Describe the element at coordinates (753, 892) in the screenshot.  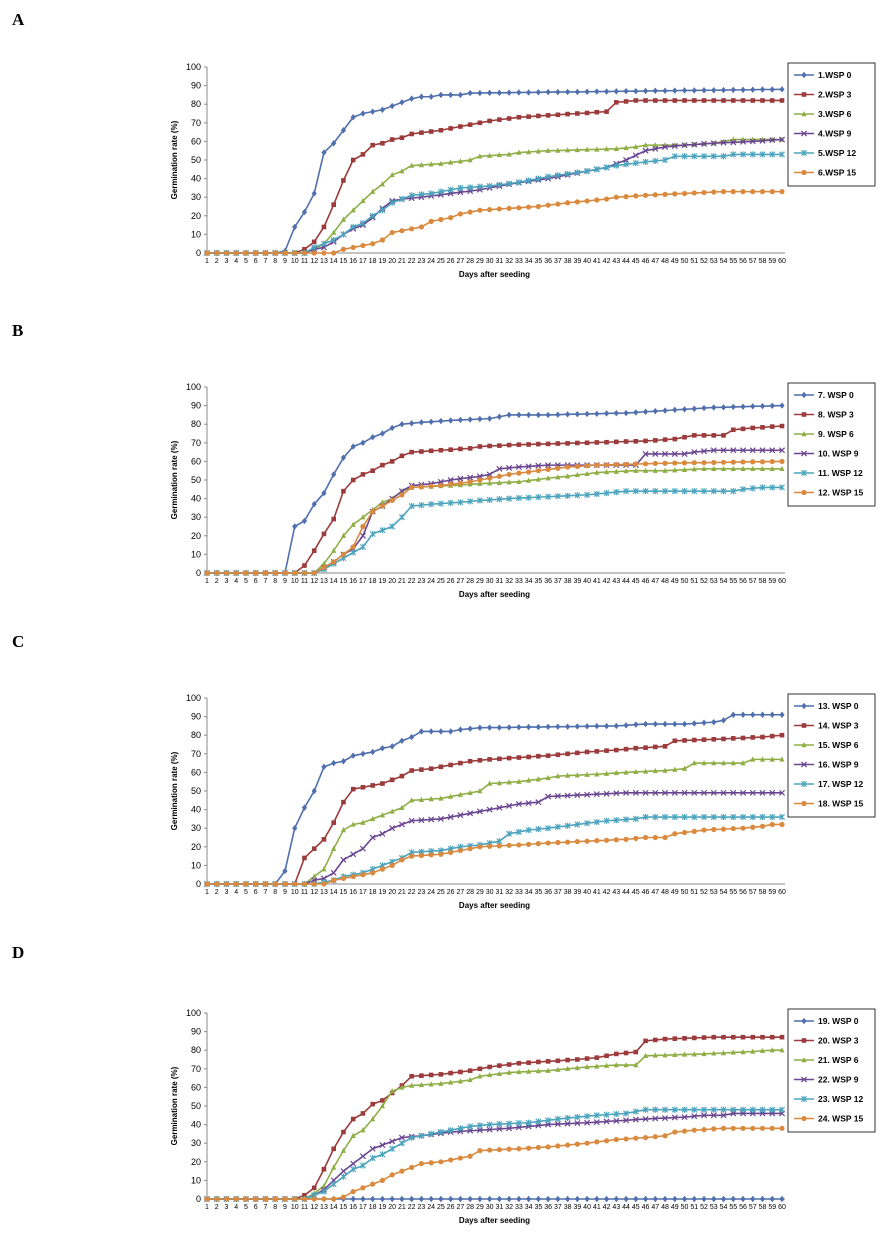
I see `x-tick-label: 57` at that location.